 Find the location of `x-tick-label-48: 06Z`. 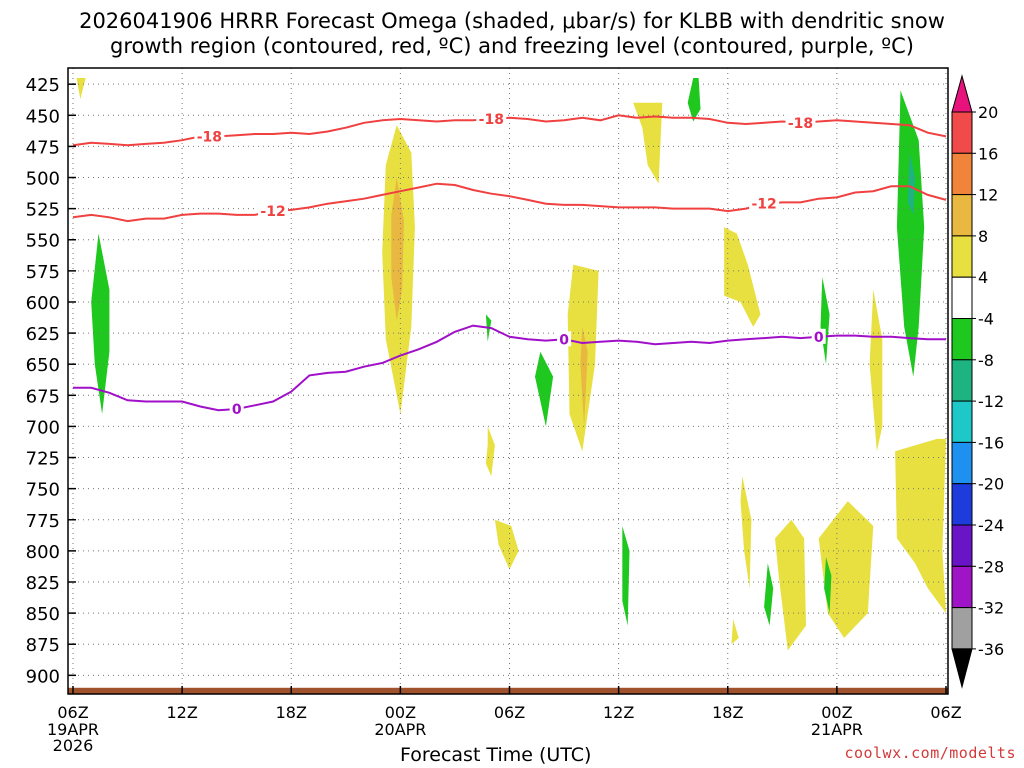

x-tick-label-48: 06Z is located at coordinates (945, 712).